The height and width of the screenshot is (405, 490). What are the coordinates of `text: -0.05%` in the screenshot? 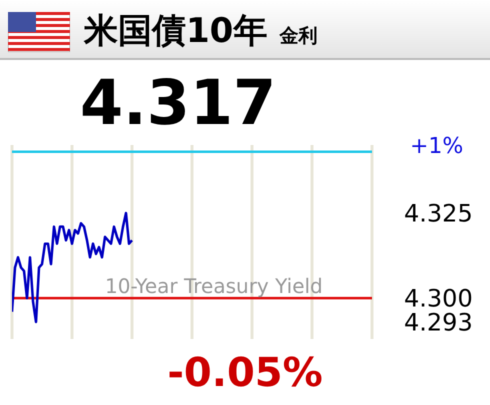 It's located at (245, 373).